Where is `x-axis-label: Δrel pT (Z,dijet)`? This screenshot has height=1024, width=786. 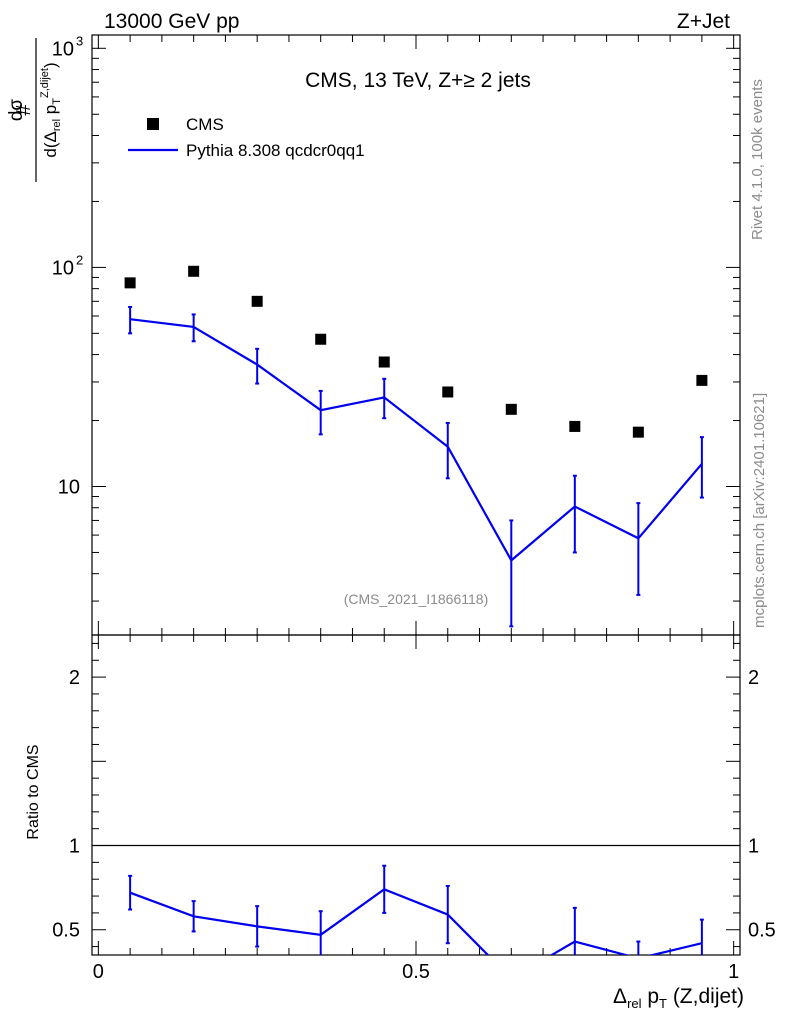
x-axis-label: Δrel pT (Z,dijet) is located at coordinates (678, 998).